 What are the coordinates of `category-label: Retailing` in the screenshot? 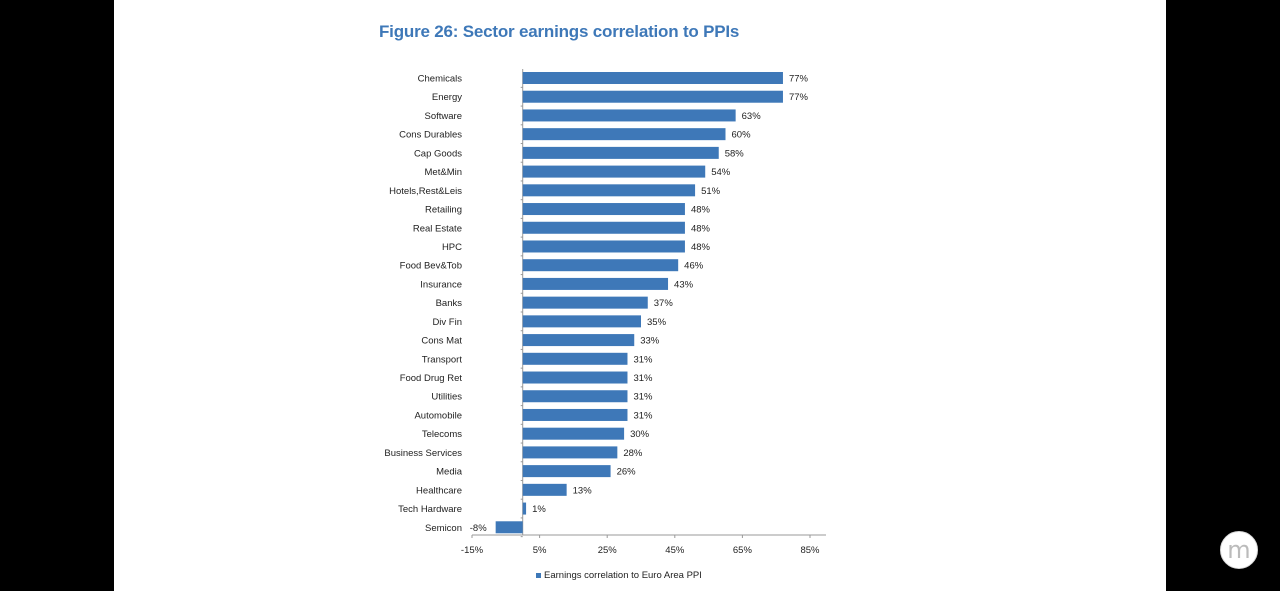 It's located at (443, 210).